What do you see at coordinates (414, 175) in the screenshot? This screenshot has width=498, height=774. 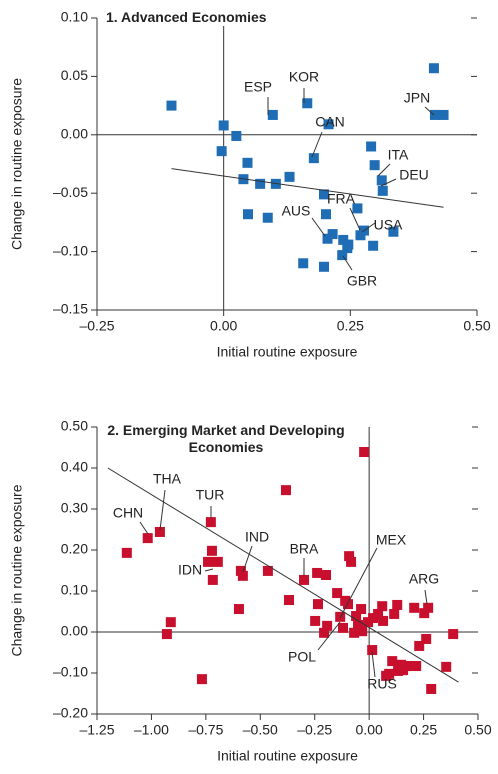 I see `annotation: DEU` at bounding box center [414, 175].